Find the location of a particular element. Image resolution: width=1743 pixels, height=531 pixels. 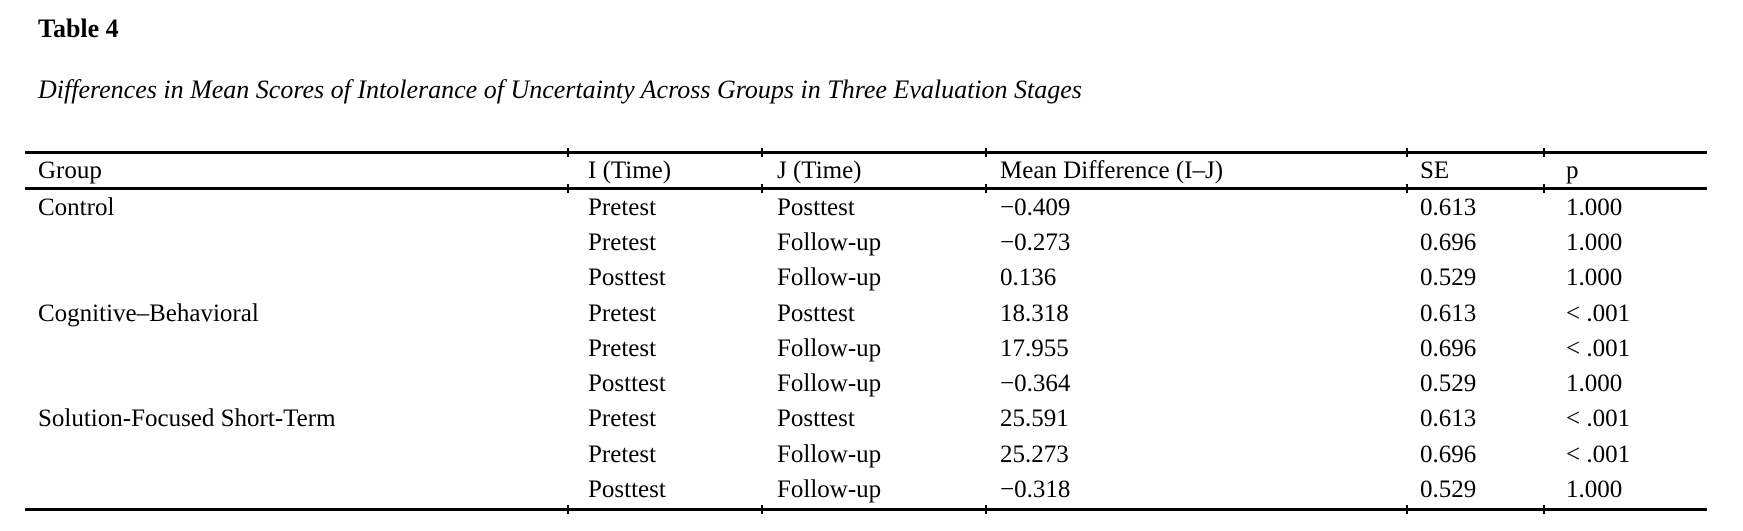

table-row: Posttest Follow-up 0.136 0.529 1.000 is located at coordinates (866, 278).